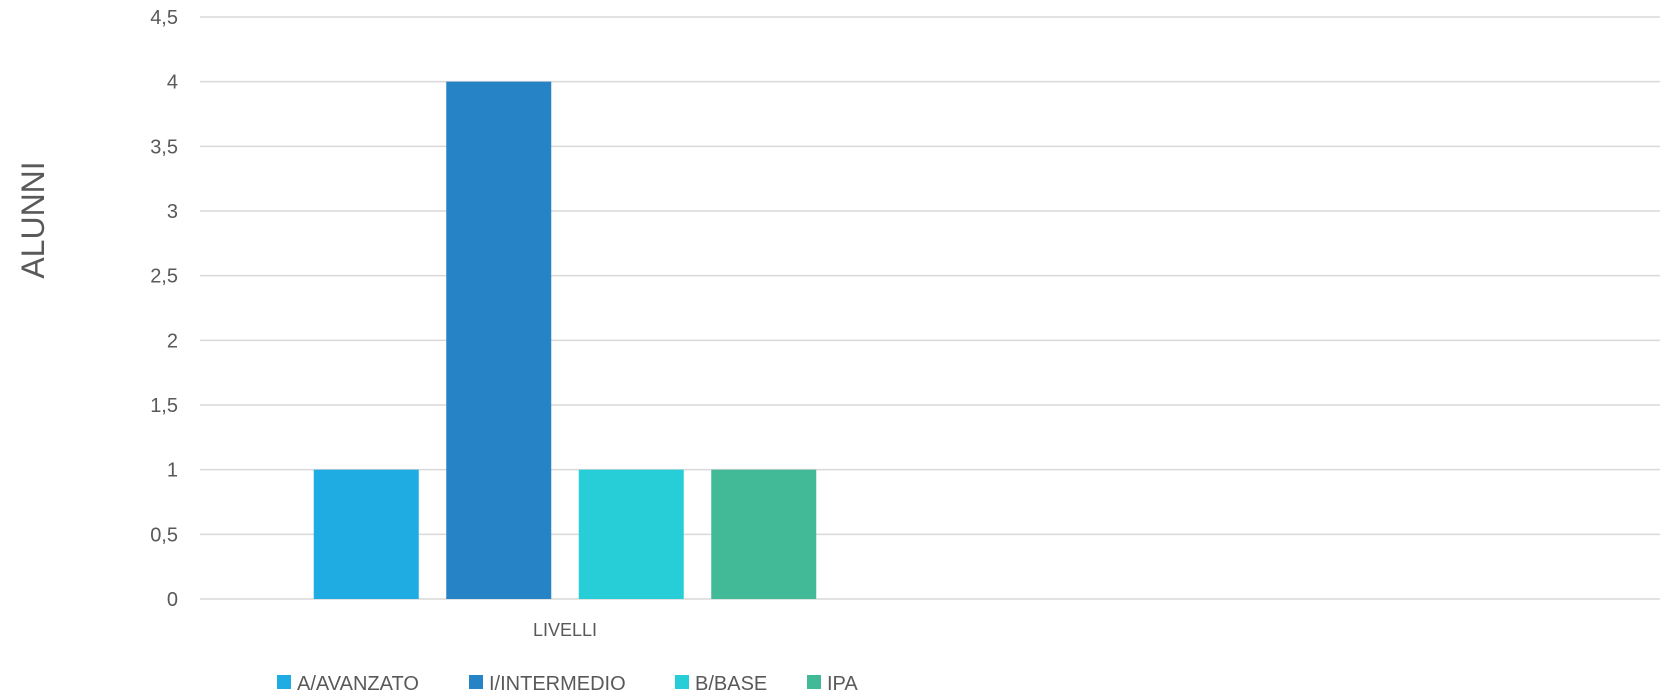  I want to click on bar-ipa, so click(764, 534).